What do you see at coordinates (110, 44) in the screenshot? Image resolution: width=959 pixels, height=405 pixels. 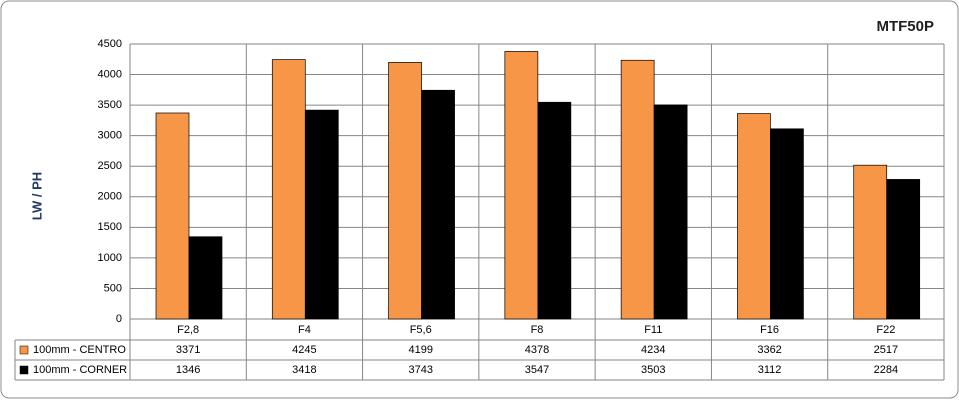 I see `y-tick-label: 4500` at bounding box center [110, 44].